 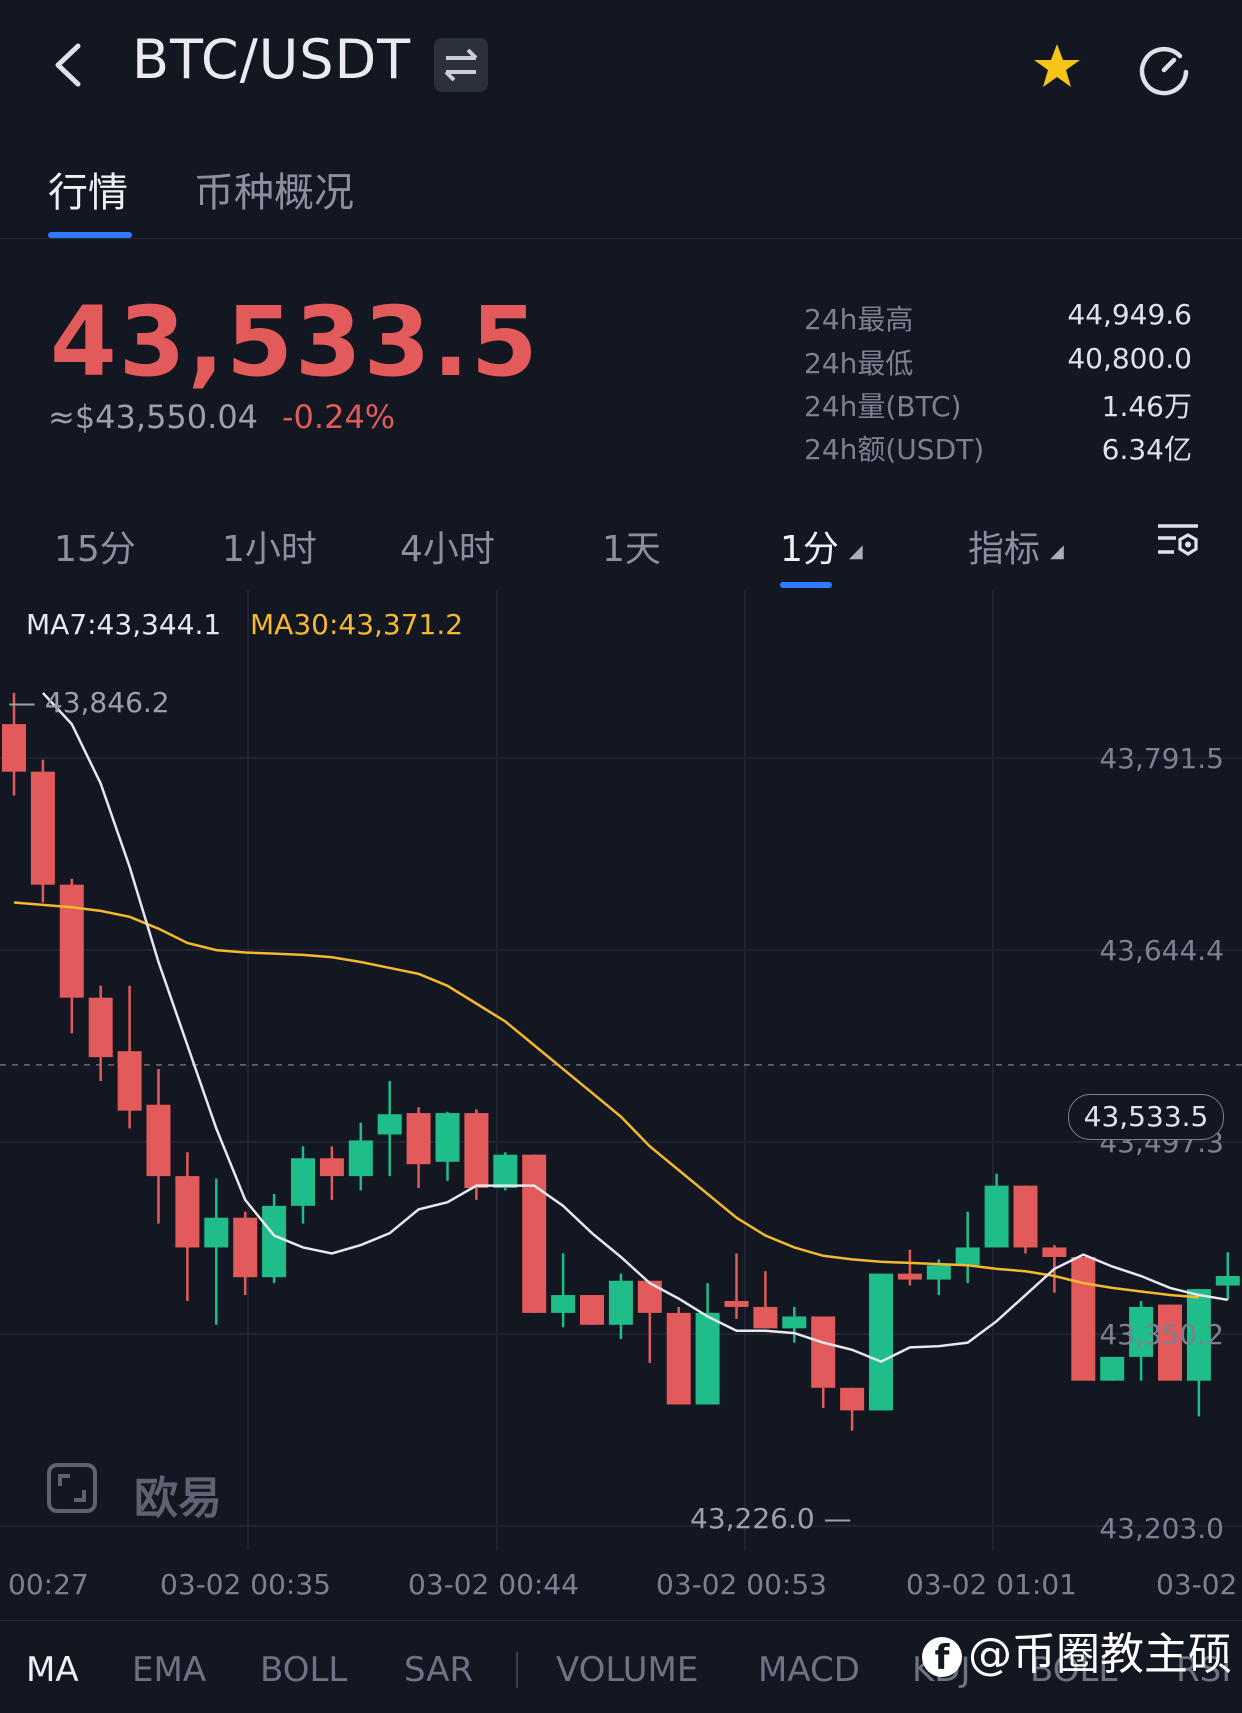 I want to click on last-price: 43,533.5, so click(x=295, y=342).